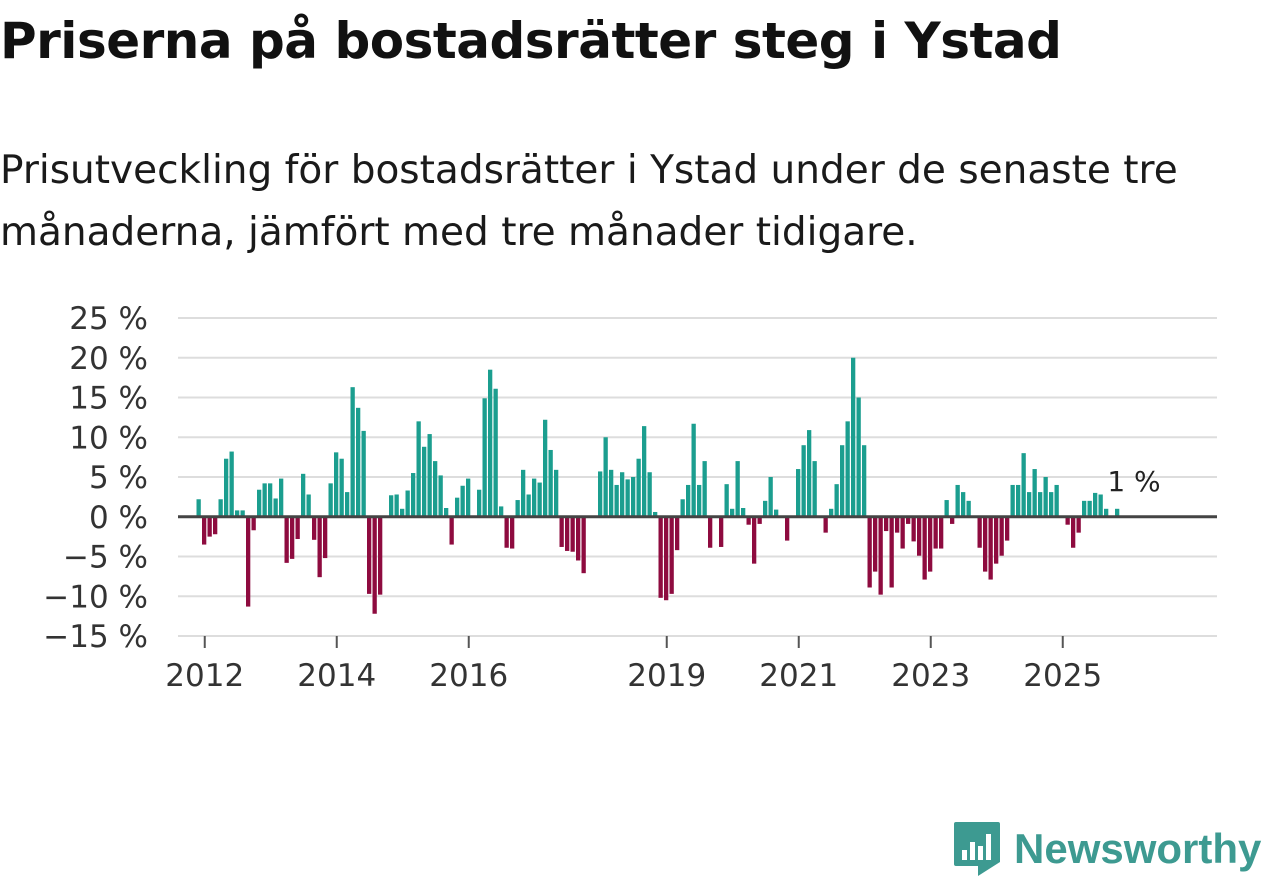 The image size is (1262, 879). Describe the element at coordinates (531, 41) in the screenshot. I see `chart-title: Priserna på bostadsrätter steg i Ystad` at that location.